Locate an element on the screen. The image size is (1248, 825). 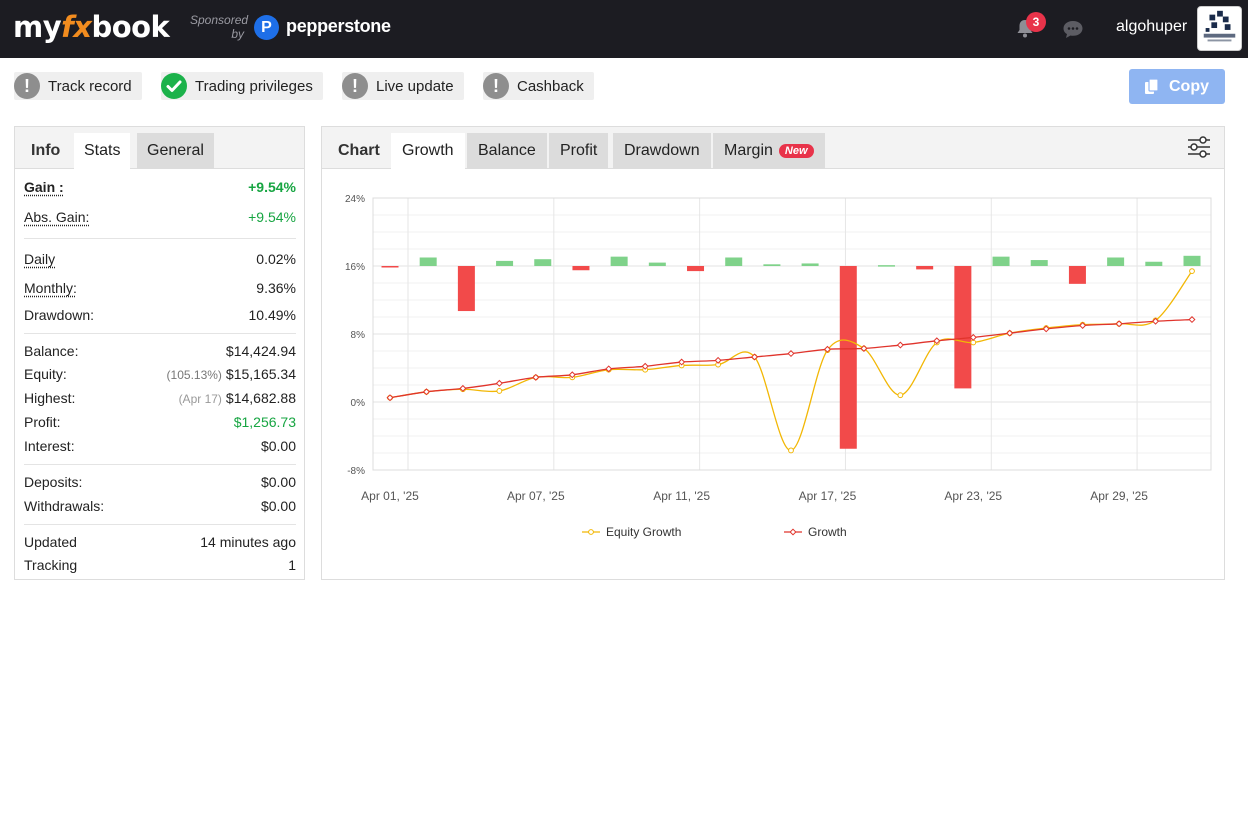
stat-value: 9.36% is located at coordinates (276, 288).